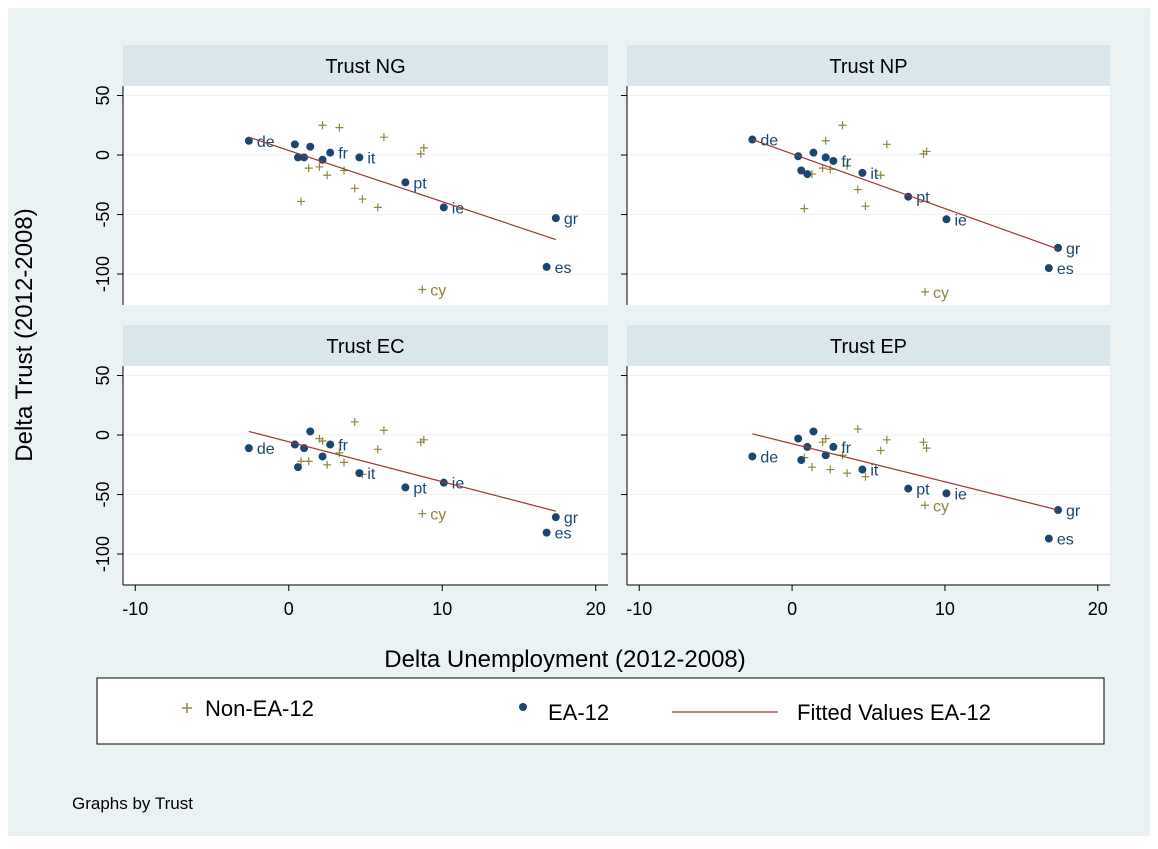 The height and width of the screenshot is (849, 1158). Describe the element at coordinates (259, 708) in the screenshot. I see `legend-label: Non-EA-12` at that location.